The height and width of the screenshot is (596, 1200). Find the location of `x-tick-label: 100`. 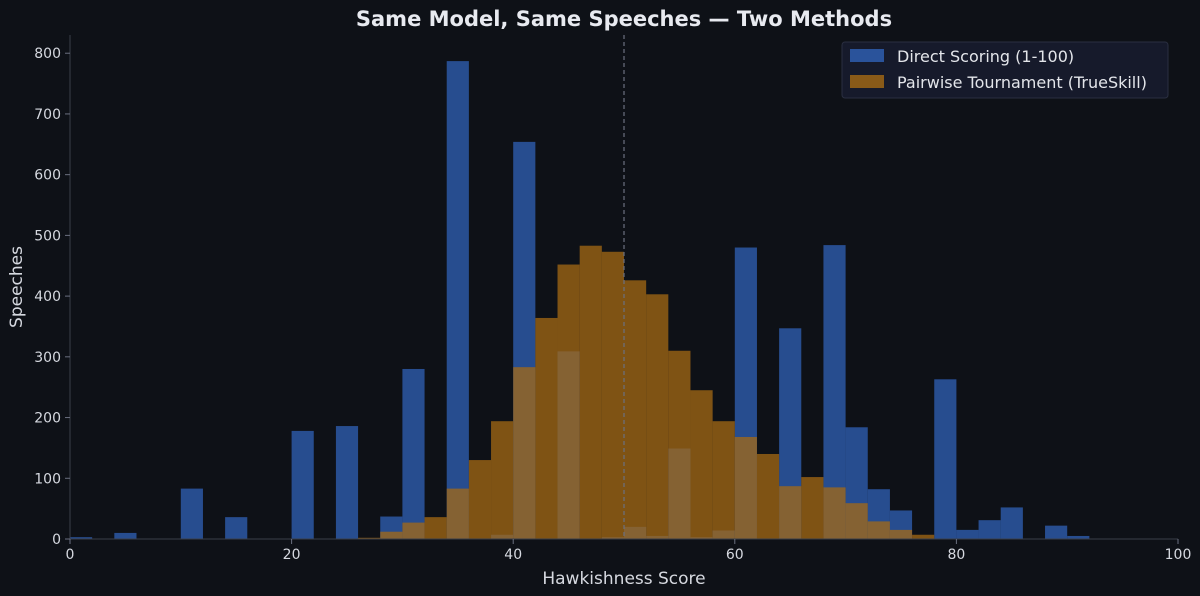

x-tick-label: 100 is located at coordinates (1178, 555).